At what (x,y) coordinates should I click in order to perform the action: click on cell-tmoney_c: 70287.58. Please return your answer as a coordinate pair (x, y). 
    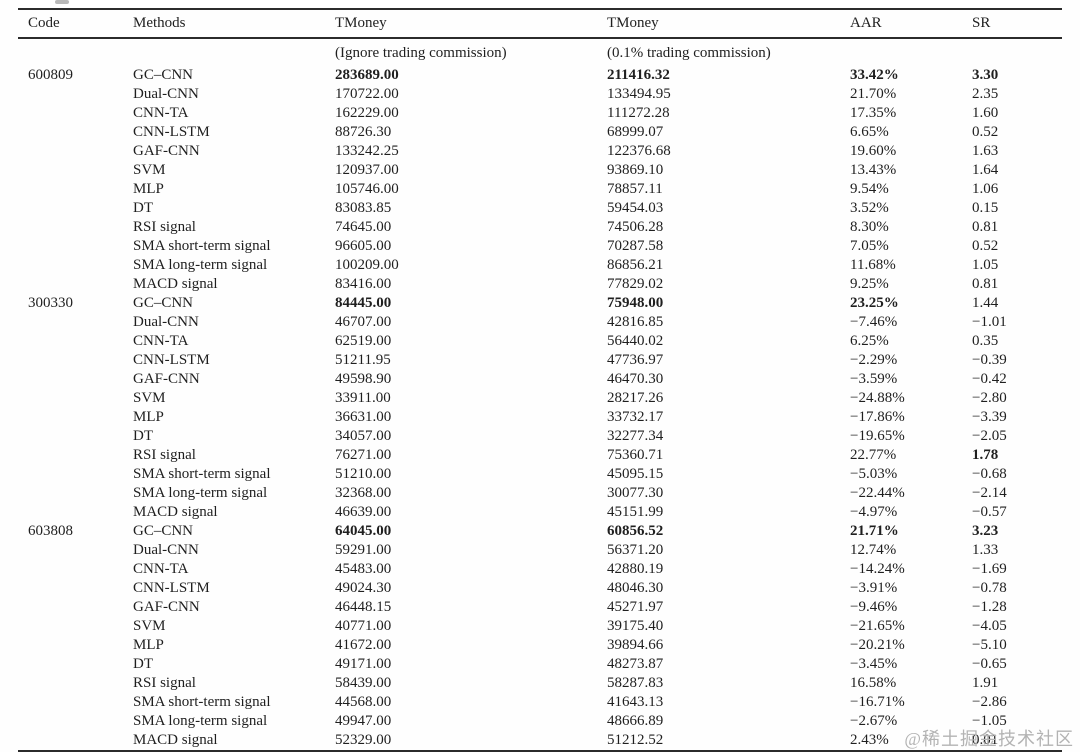
    Looking at the image, I should click on (635, 246).